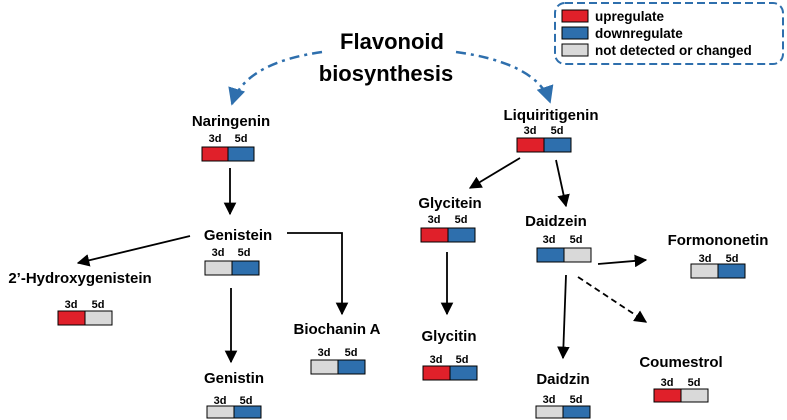 This screenshot has height=420, width=787. I want to click on arrow-liquiritigenin-daidzein, so click(561, 183).